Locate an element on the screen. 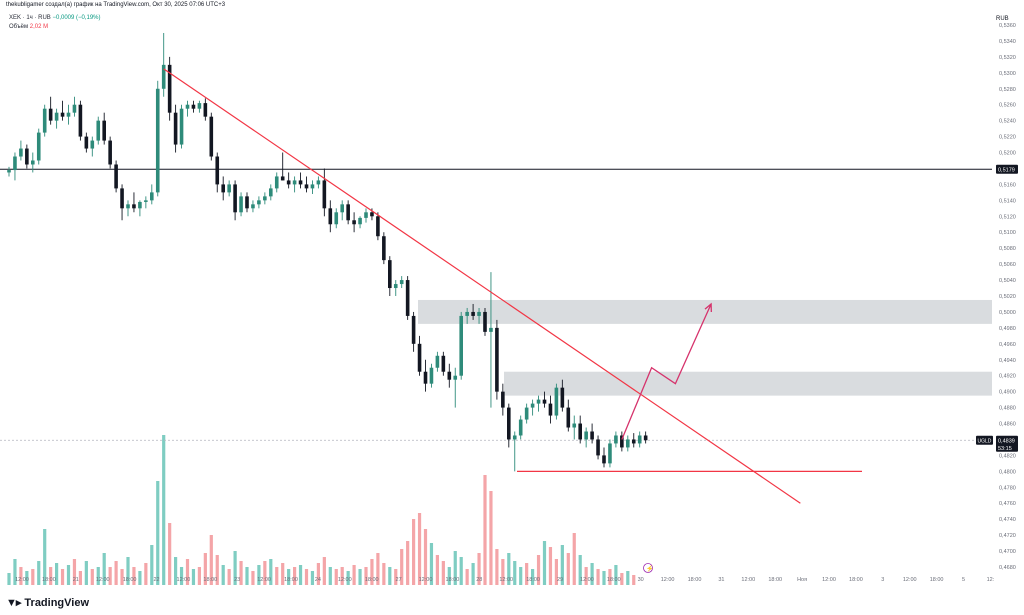 The image size is (1024, 615). projection-path is located at coordinates (666, 371).